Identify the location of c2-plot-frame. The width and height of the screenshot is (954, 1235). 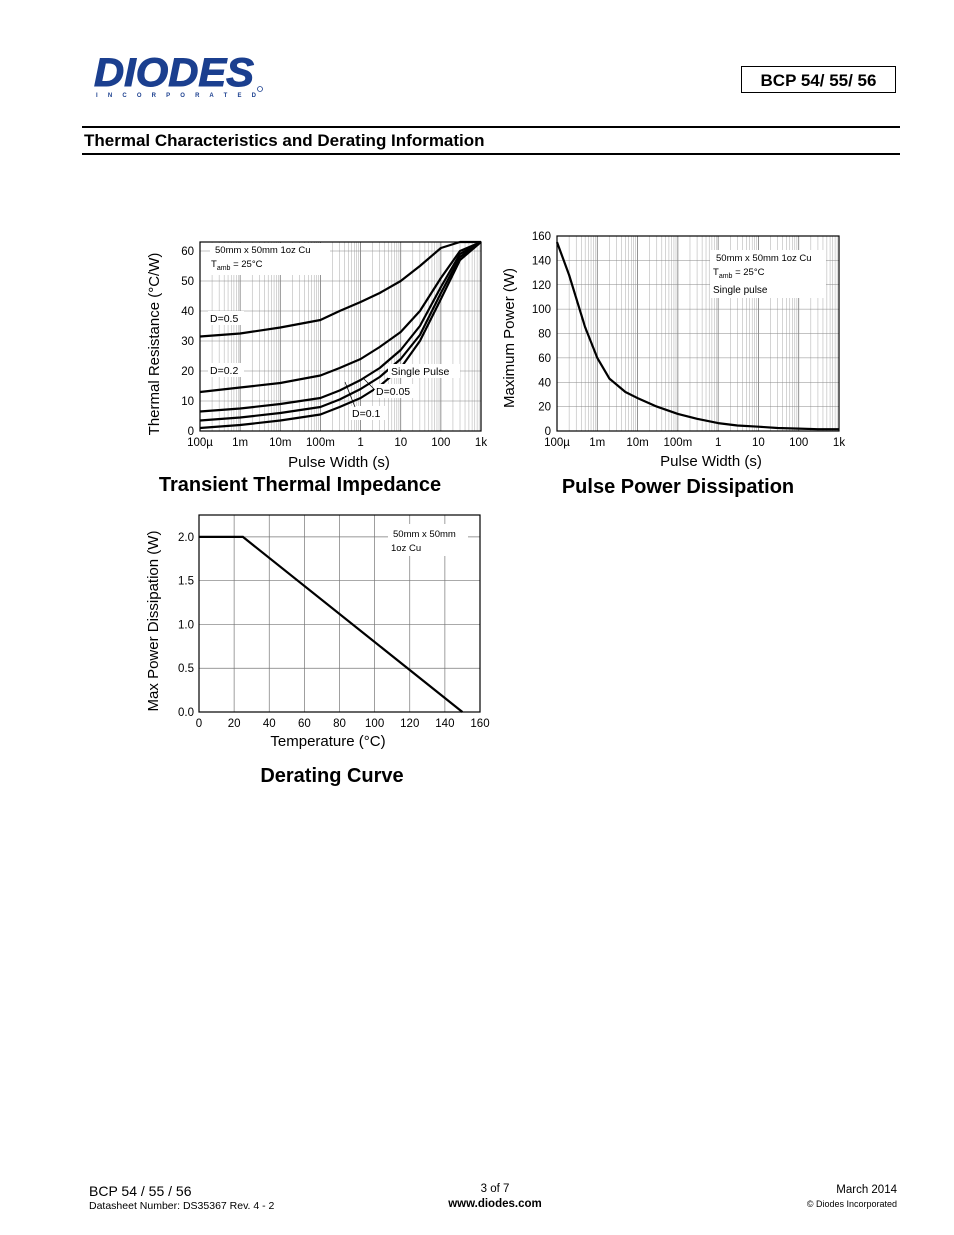
(698, 333).